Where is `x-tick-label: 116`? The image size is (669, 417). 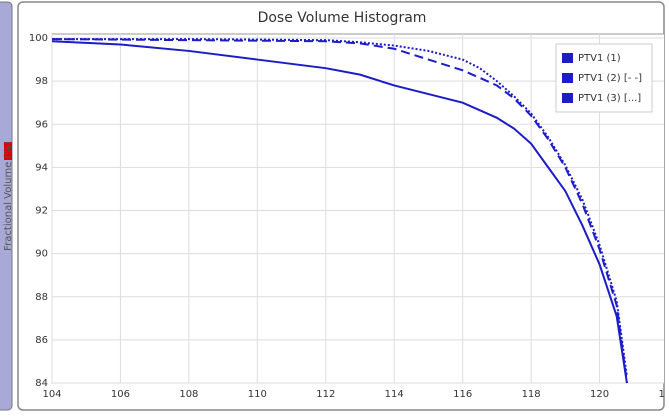
x-tick-label: 116 is located at coordinates (462, 394).